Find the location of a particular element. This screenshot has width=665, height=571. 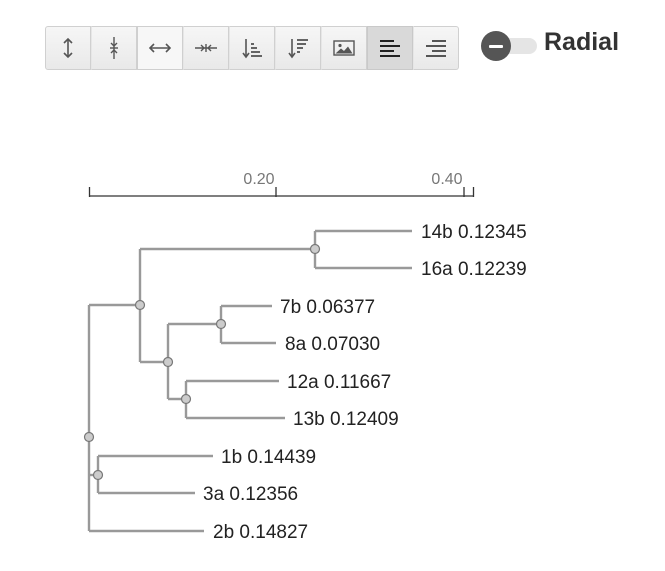

radial-toggle-label: Radial is located at coordinates (582, 42).